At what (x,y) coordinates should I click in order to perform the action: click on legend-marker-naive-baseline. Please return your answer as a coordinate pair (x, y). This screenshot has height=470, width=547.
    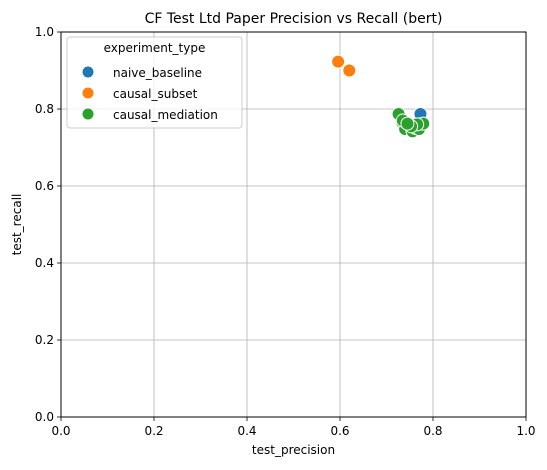
    Looking at the image, I should click on (88, 72).